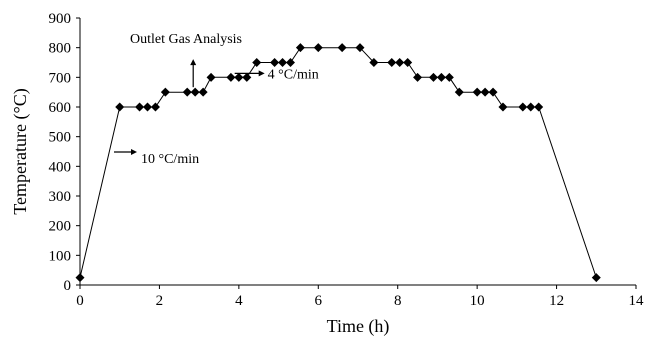 Image resolution: width=652 pixels, height=338 pixels. Describe the element at coordinates (477, 301) in the screenshot. I see `x-tick-label: 10` at that location.